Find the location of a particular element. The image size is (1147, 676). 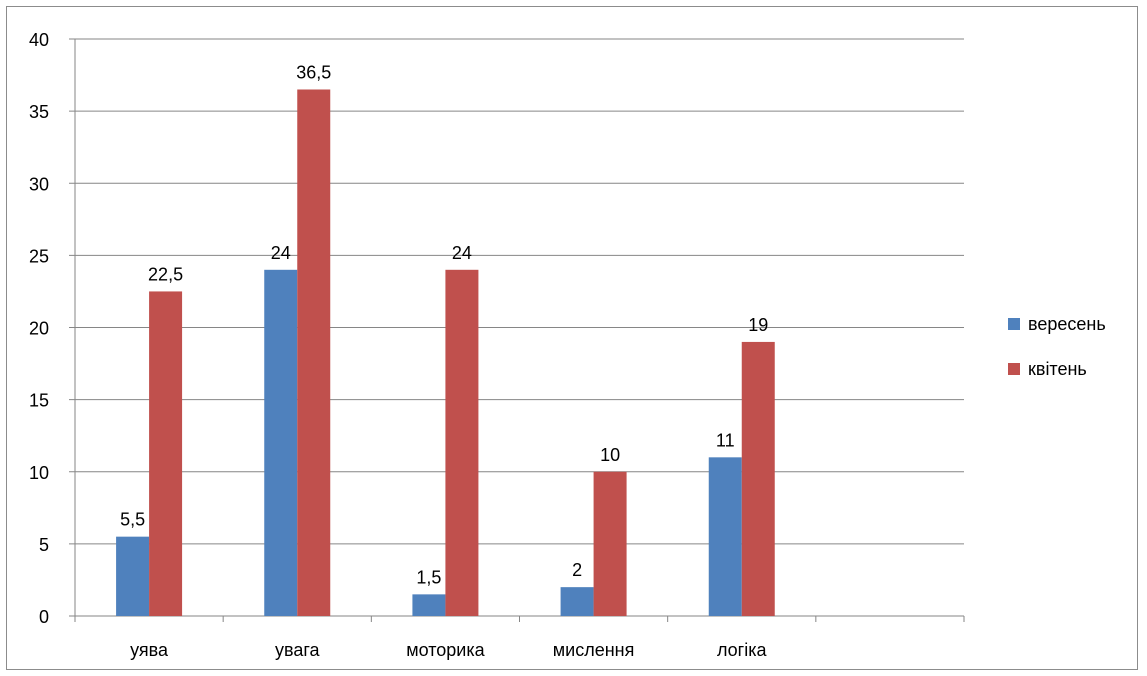

x-tick-label: моторика is located at coordinates (445, 650).